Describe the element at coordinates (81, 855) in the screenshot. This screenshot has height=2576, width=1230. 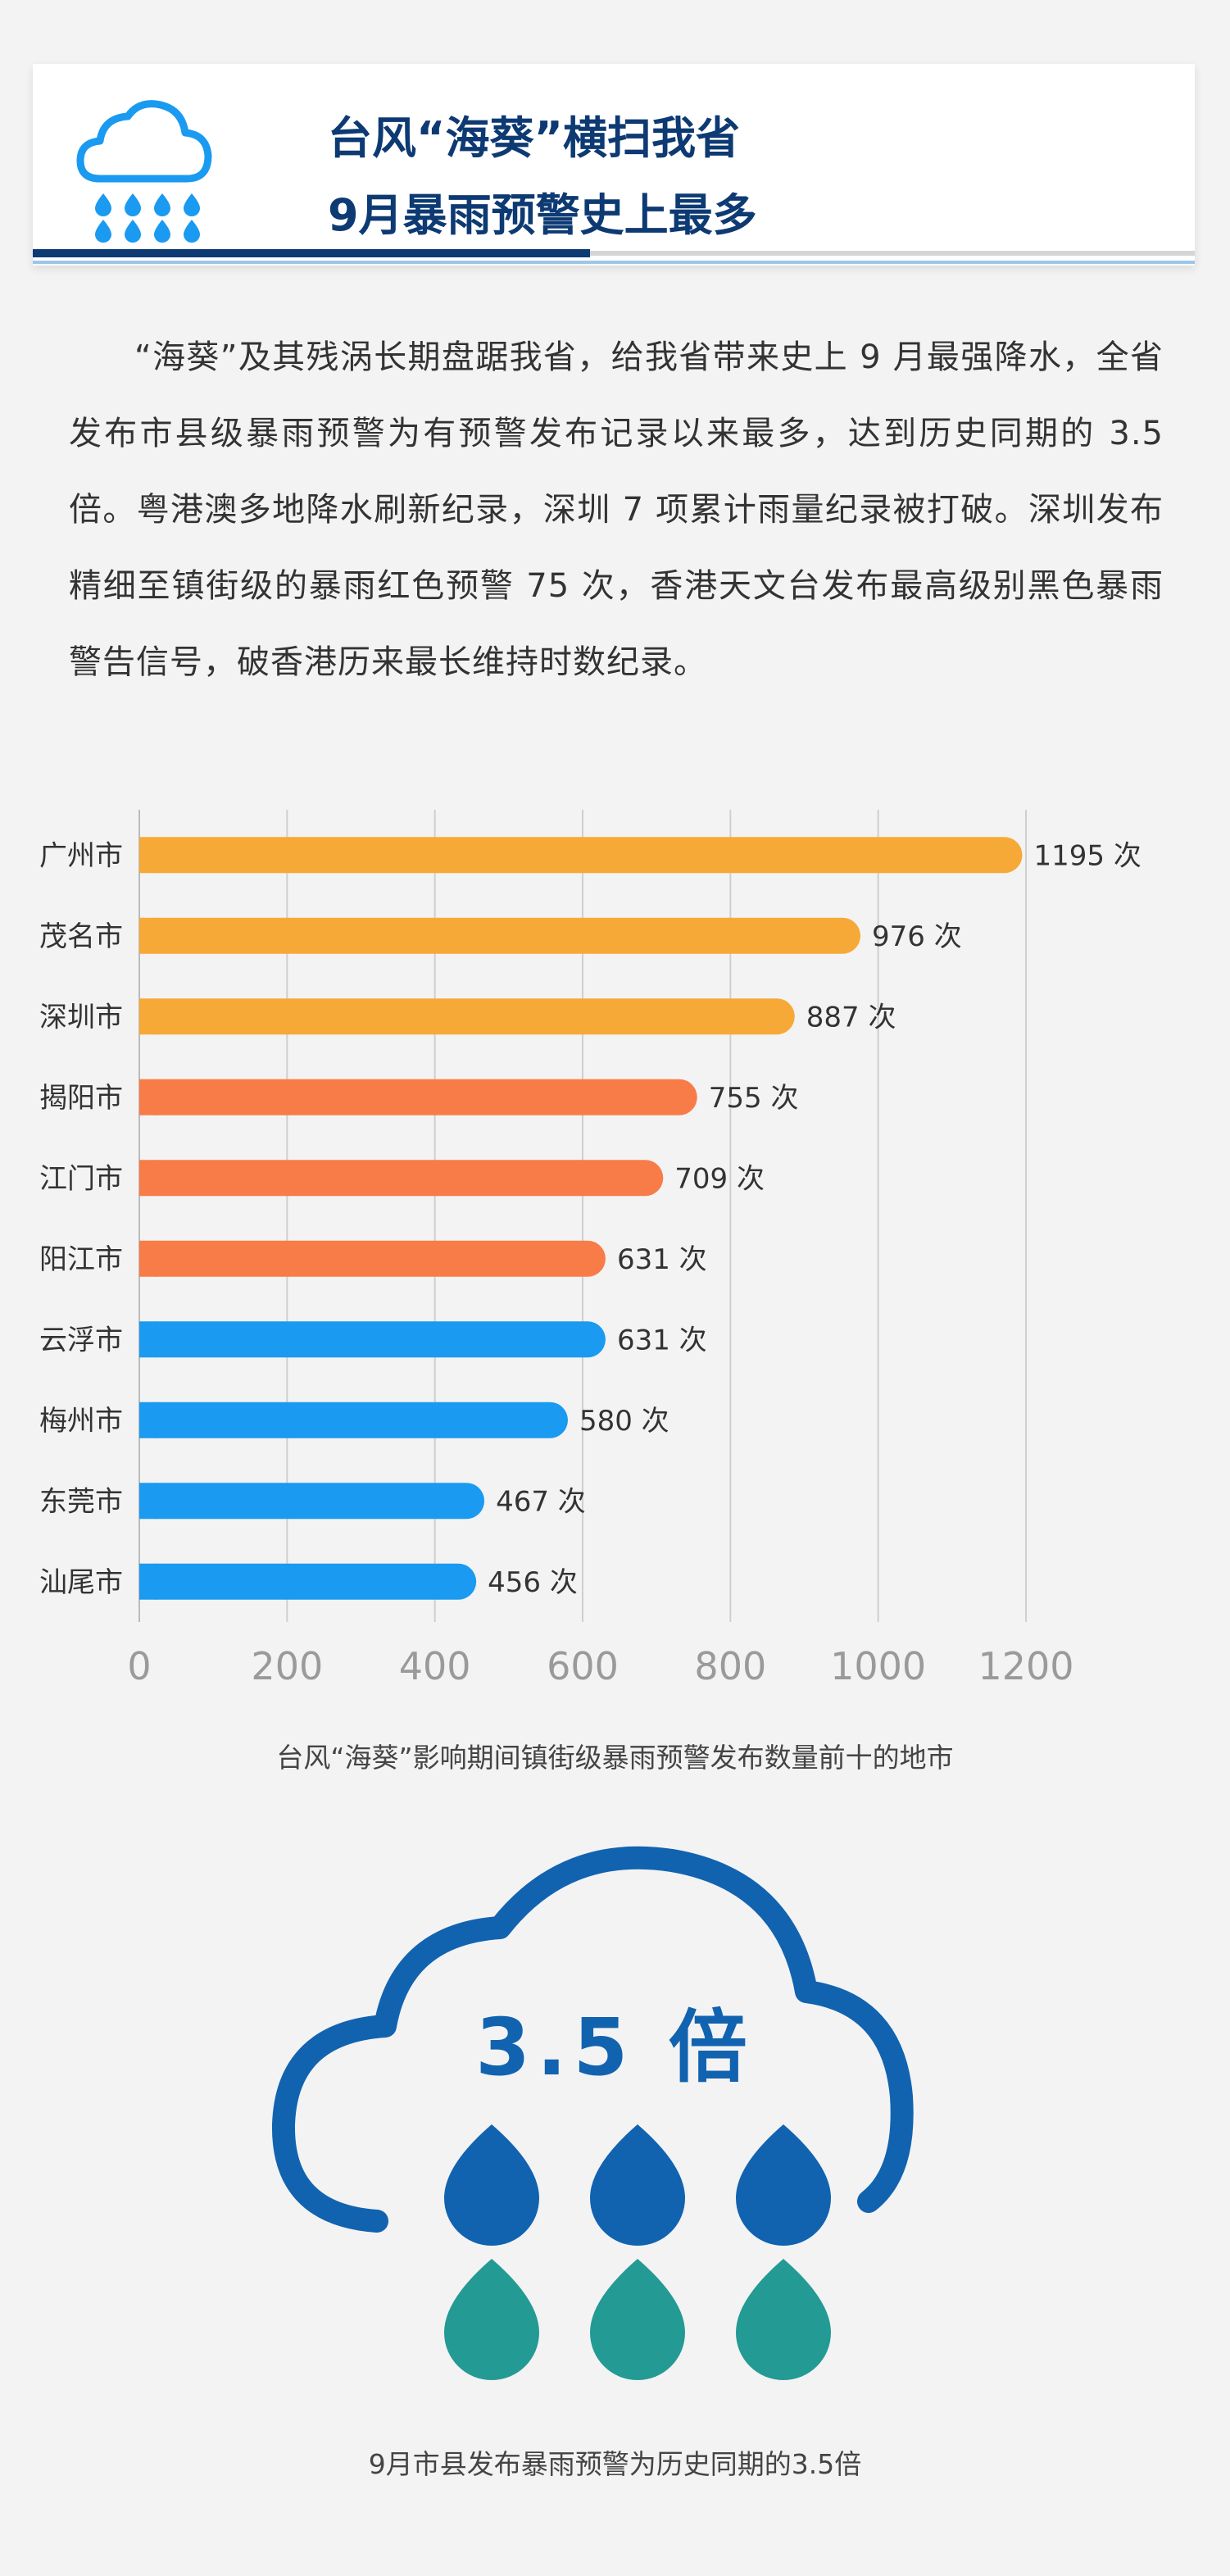
I see `category-label: 广州市` at that location.